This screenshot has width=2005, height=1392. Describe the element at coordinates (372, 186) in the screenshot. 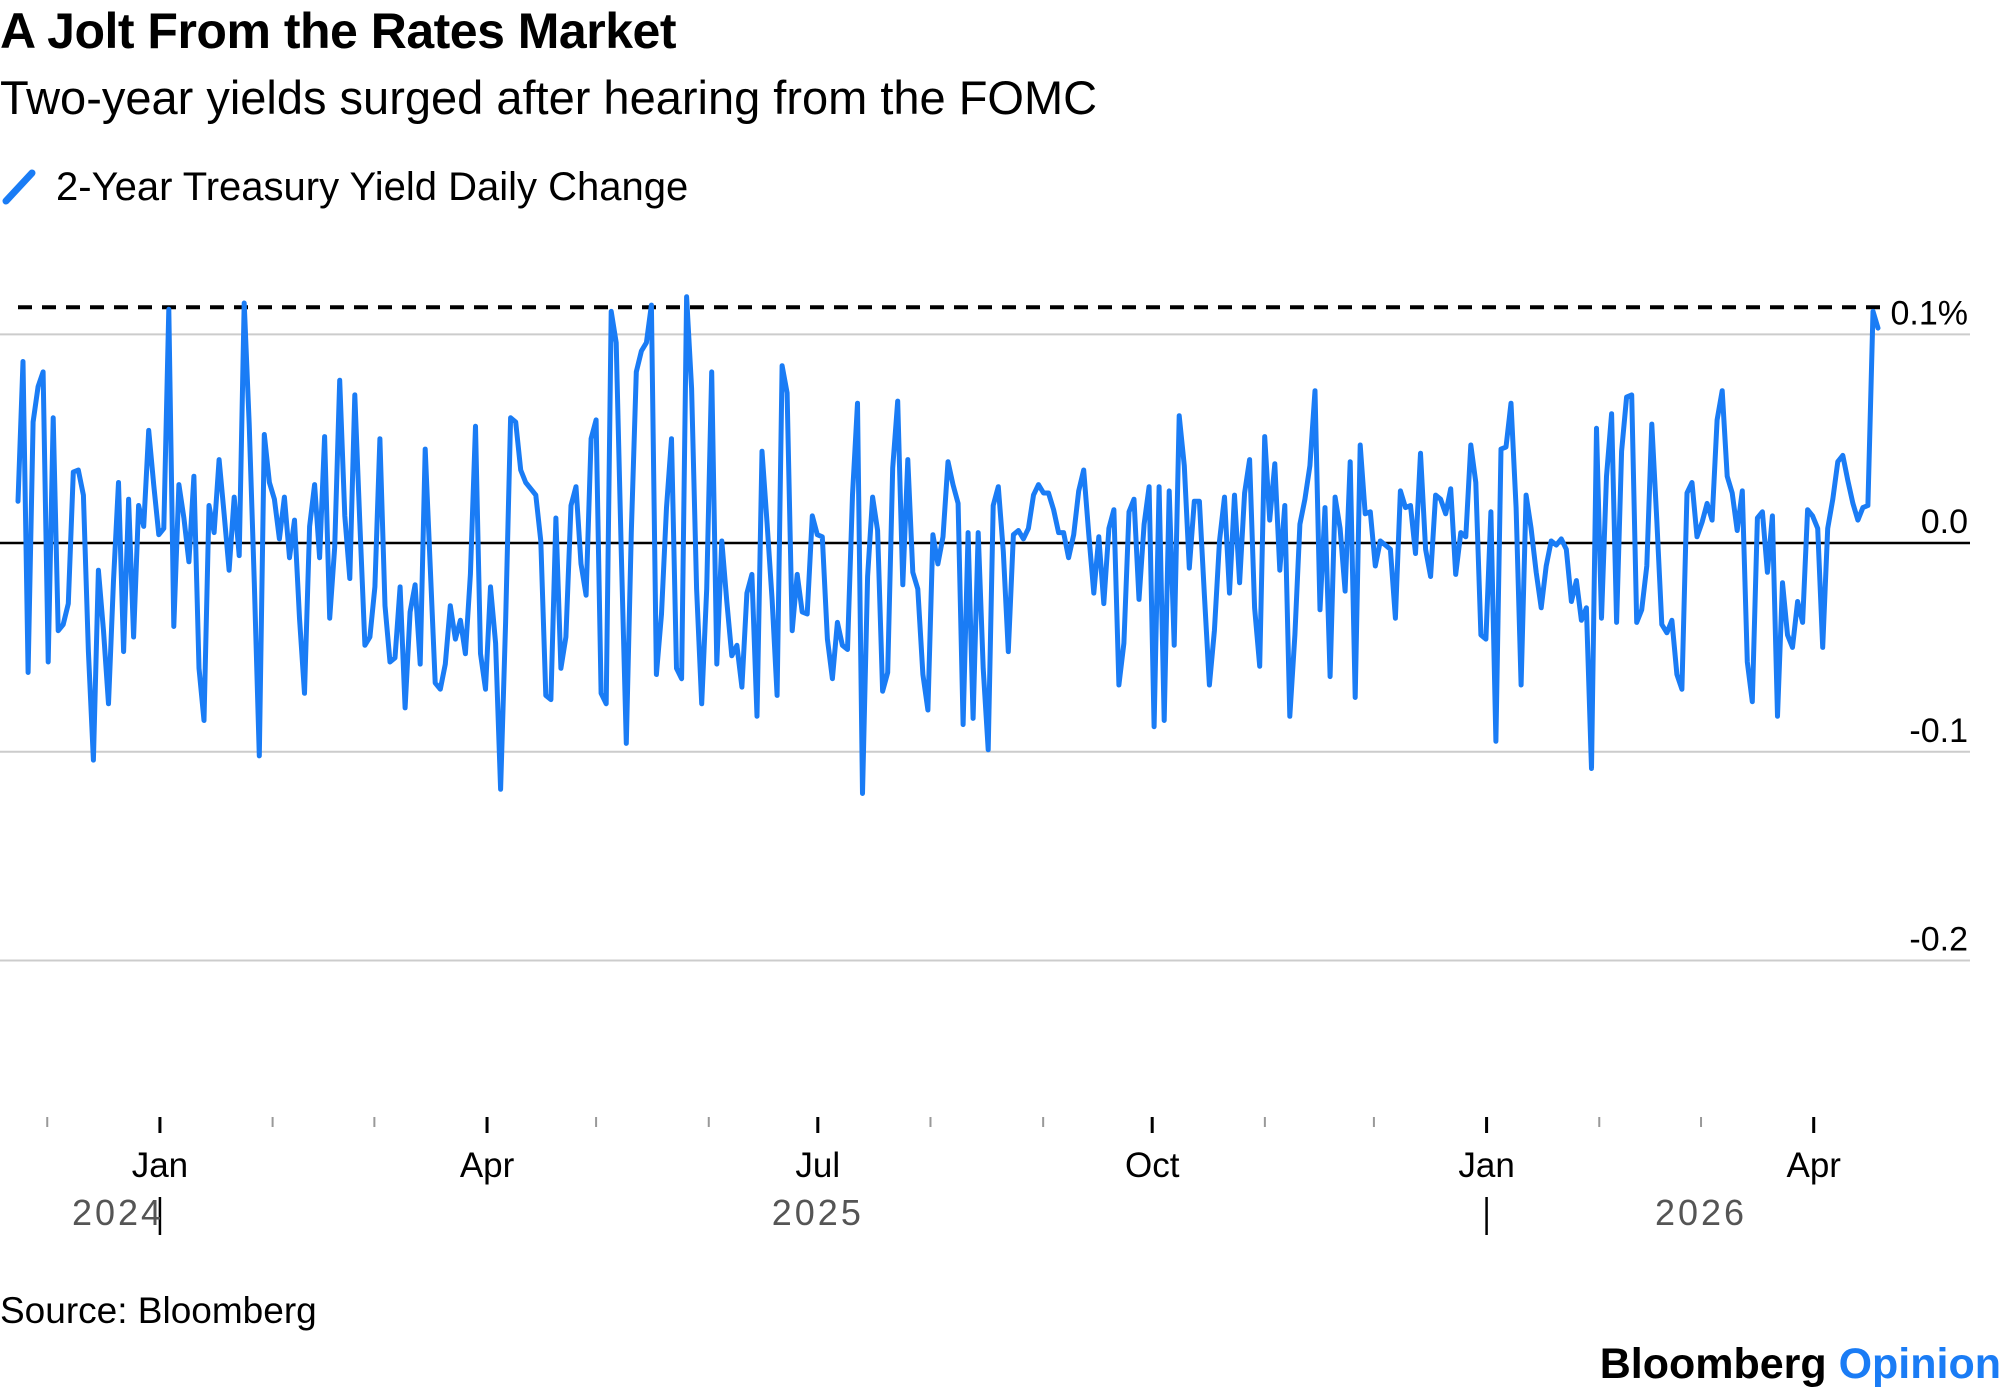

I see `legend-label: 2-Year Treasury Yield Daily Change` at that location.